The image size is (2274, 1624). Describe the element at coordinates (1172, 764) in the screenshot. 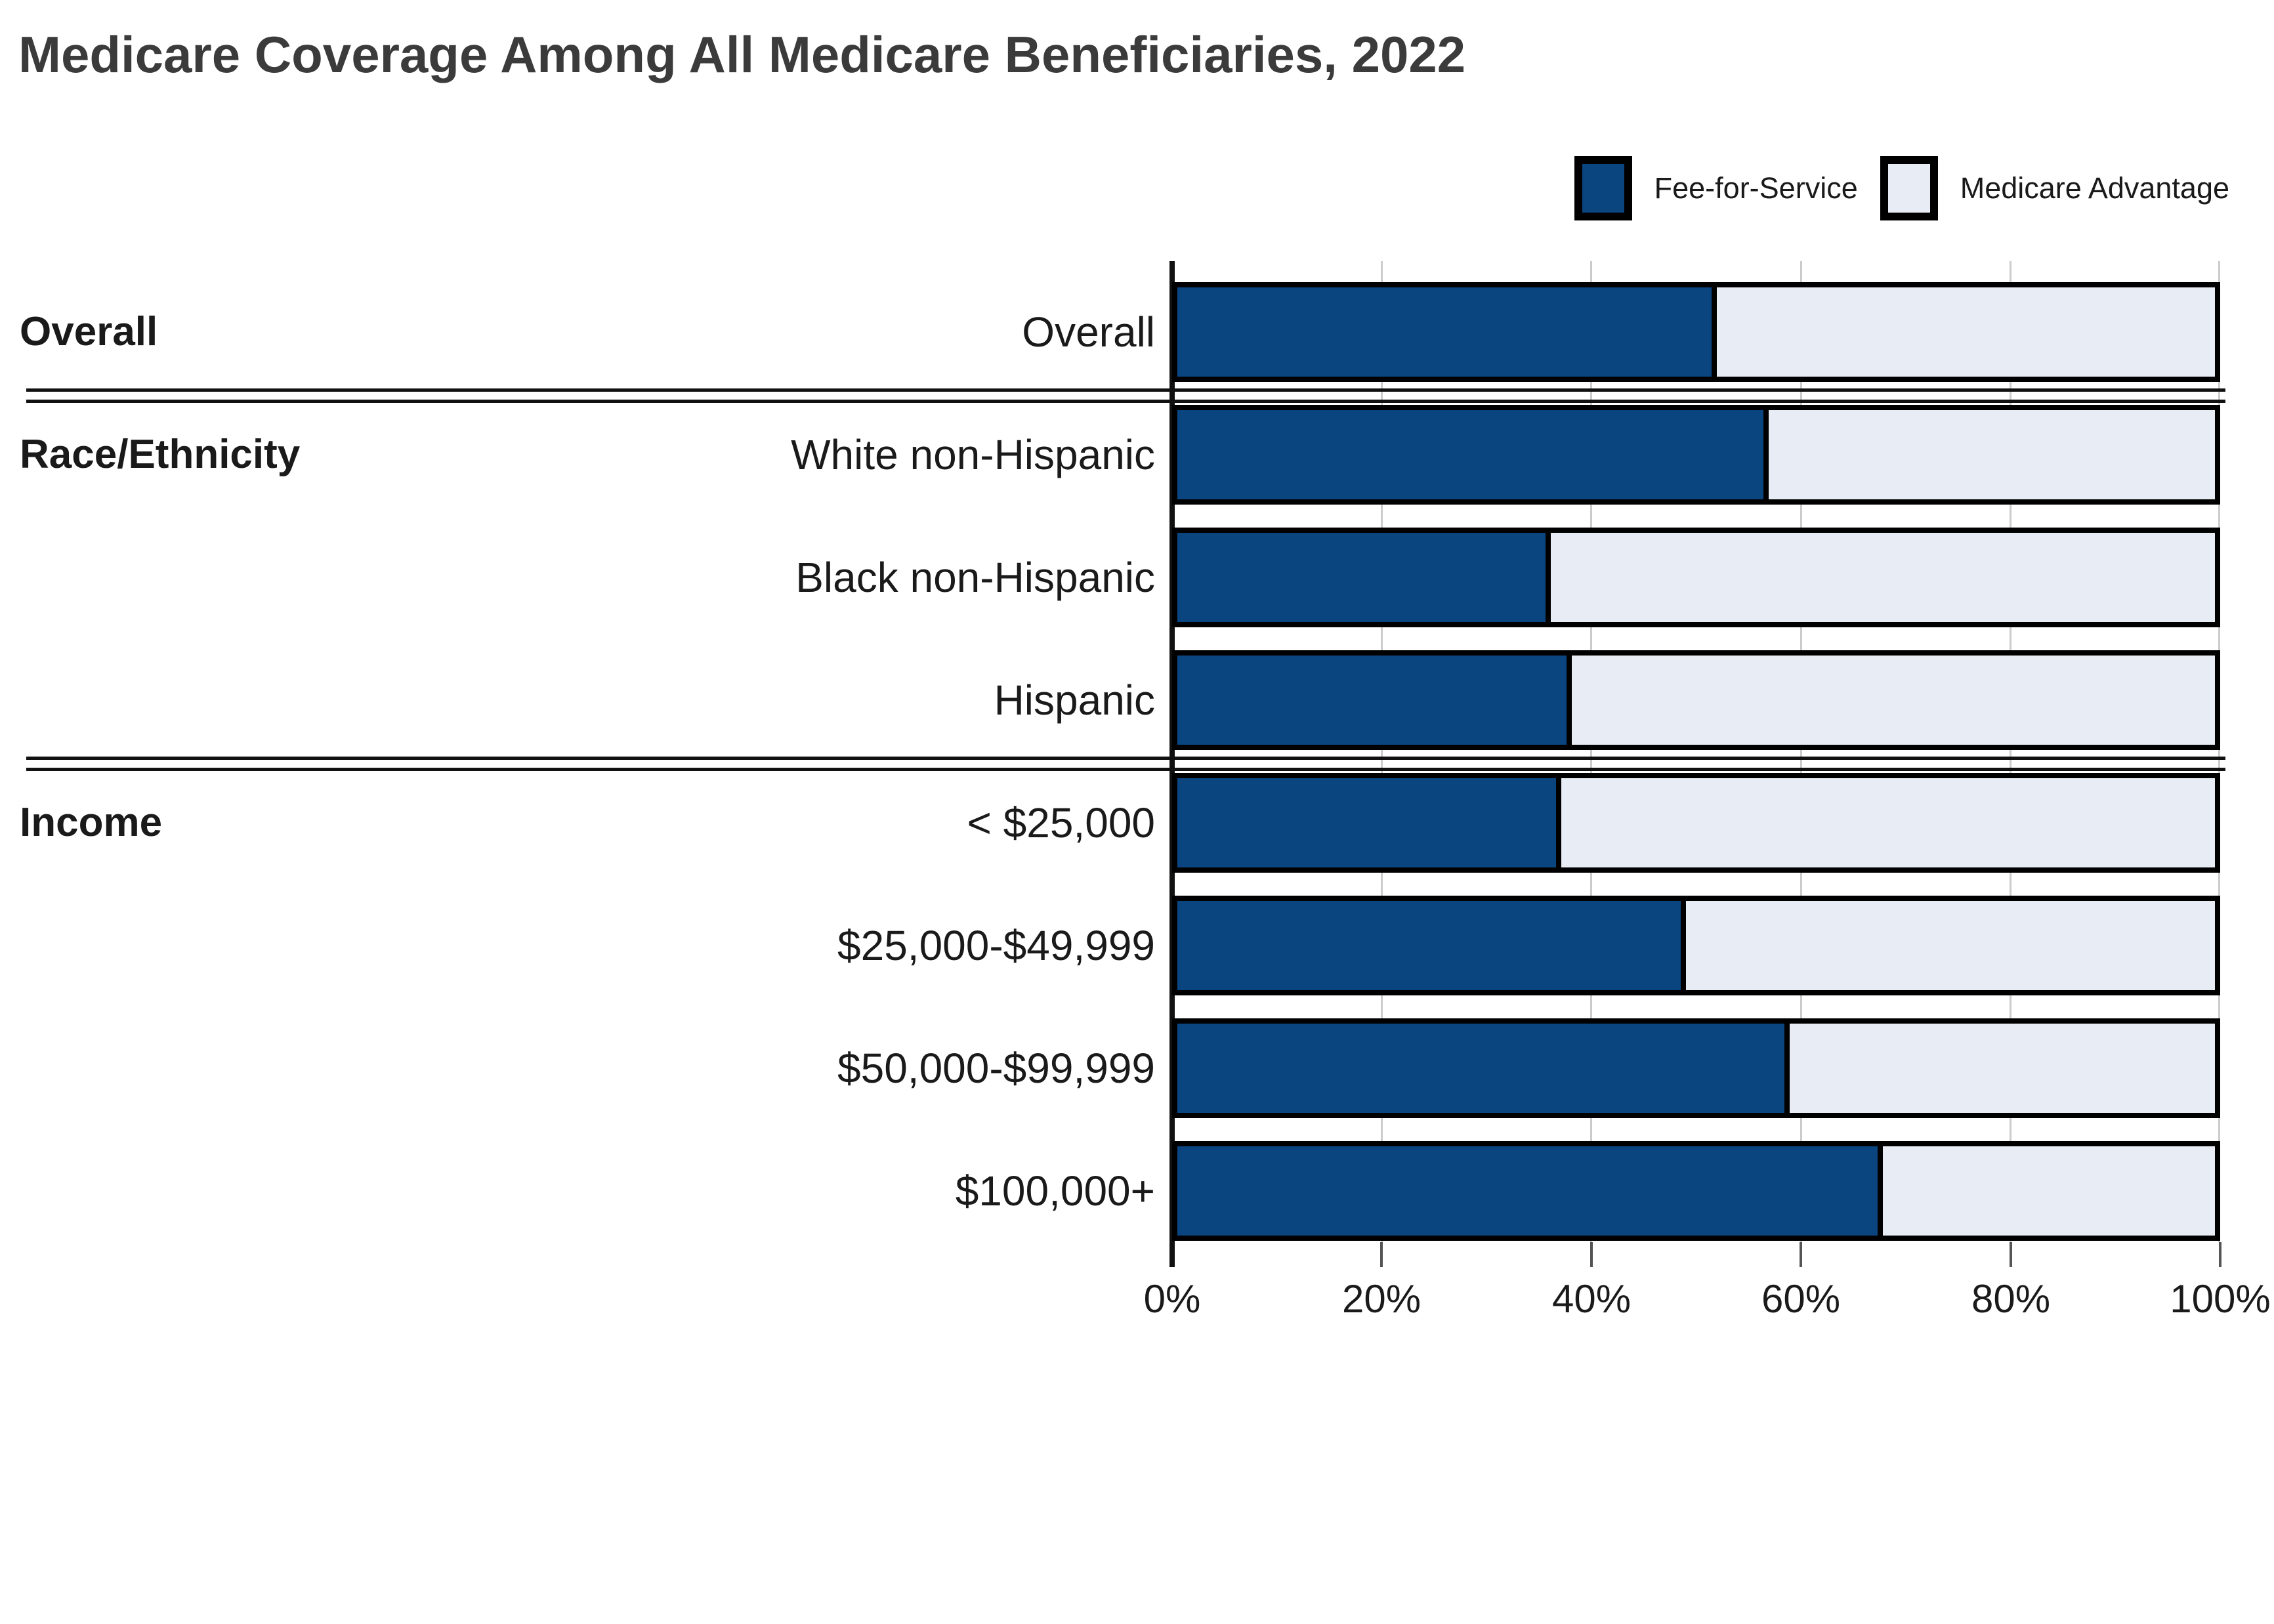

I see `y-axis-line` at that location.